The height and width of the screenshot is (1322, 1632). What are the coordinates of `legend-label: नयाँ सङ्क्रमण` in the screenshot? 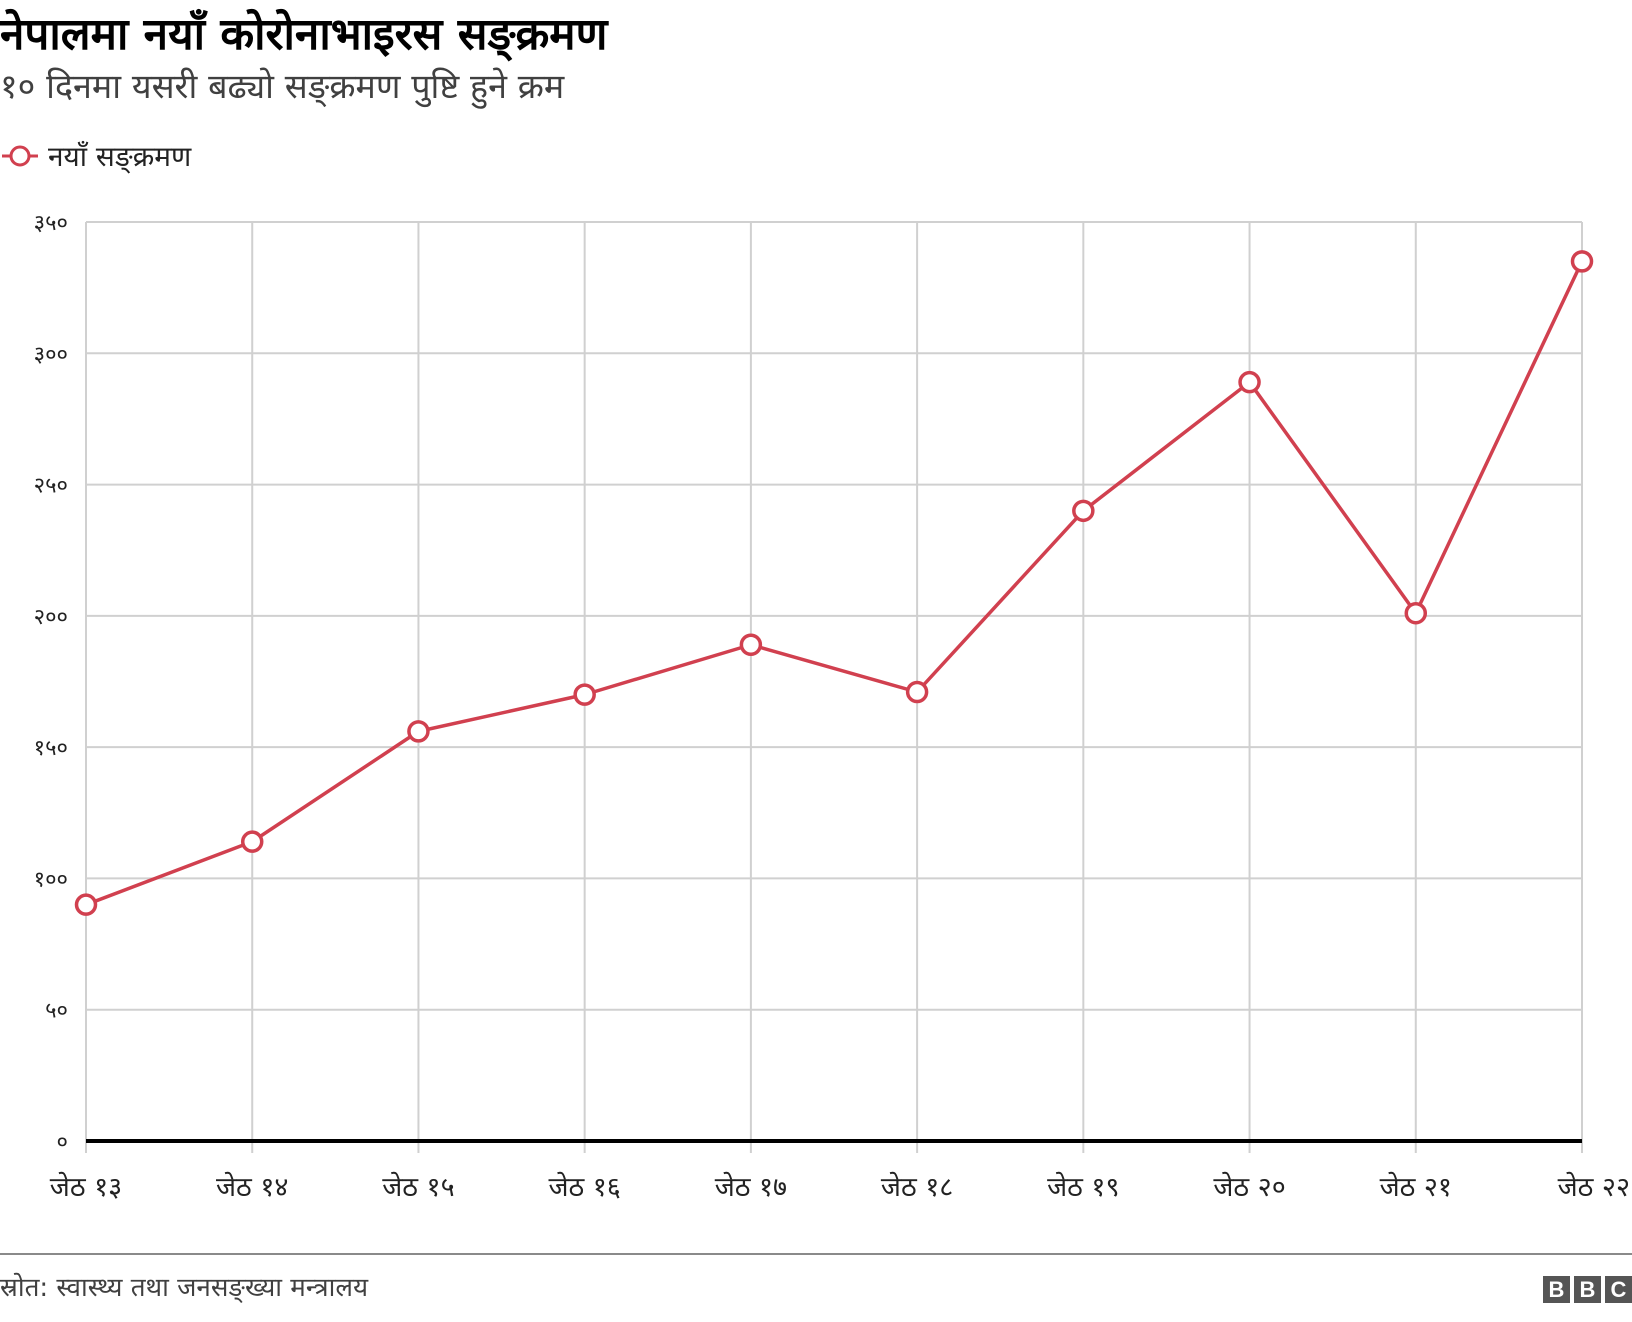 It's located at (120, 156).